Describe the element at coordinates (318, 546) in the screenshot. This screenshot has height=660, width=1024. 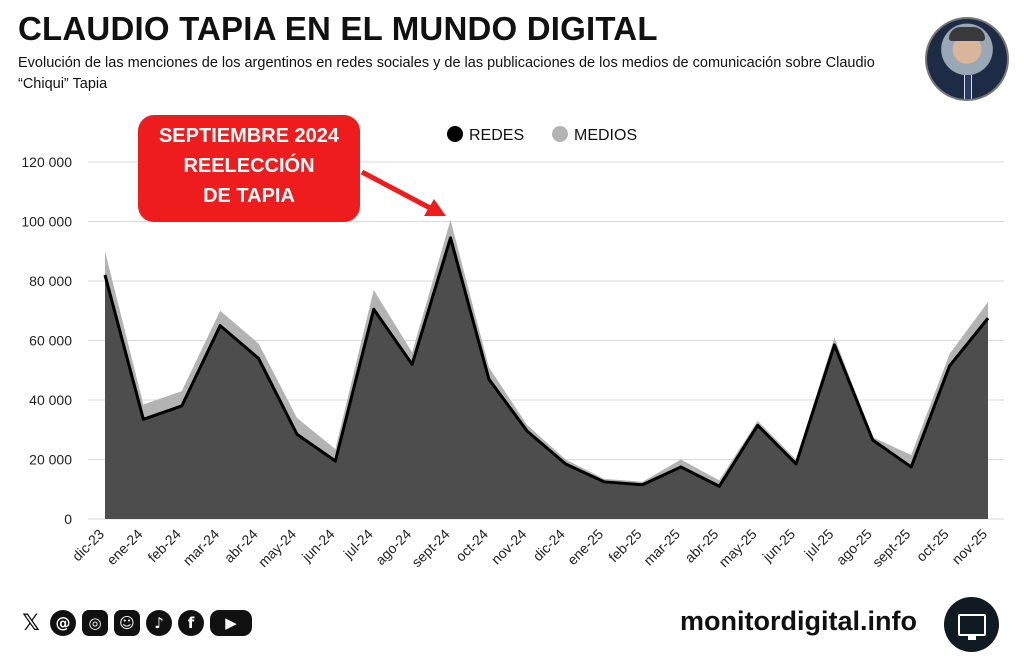
I see `x-tick-label: jun-24` at that location.